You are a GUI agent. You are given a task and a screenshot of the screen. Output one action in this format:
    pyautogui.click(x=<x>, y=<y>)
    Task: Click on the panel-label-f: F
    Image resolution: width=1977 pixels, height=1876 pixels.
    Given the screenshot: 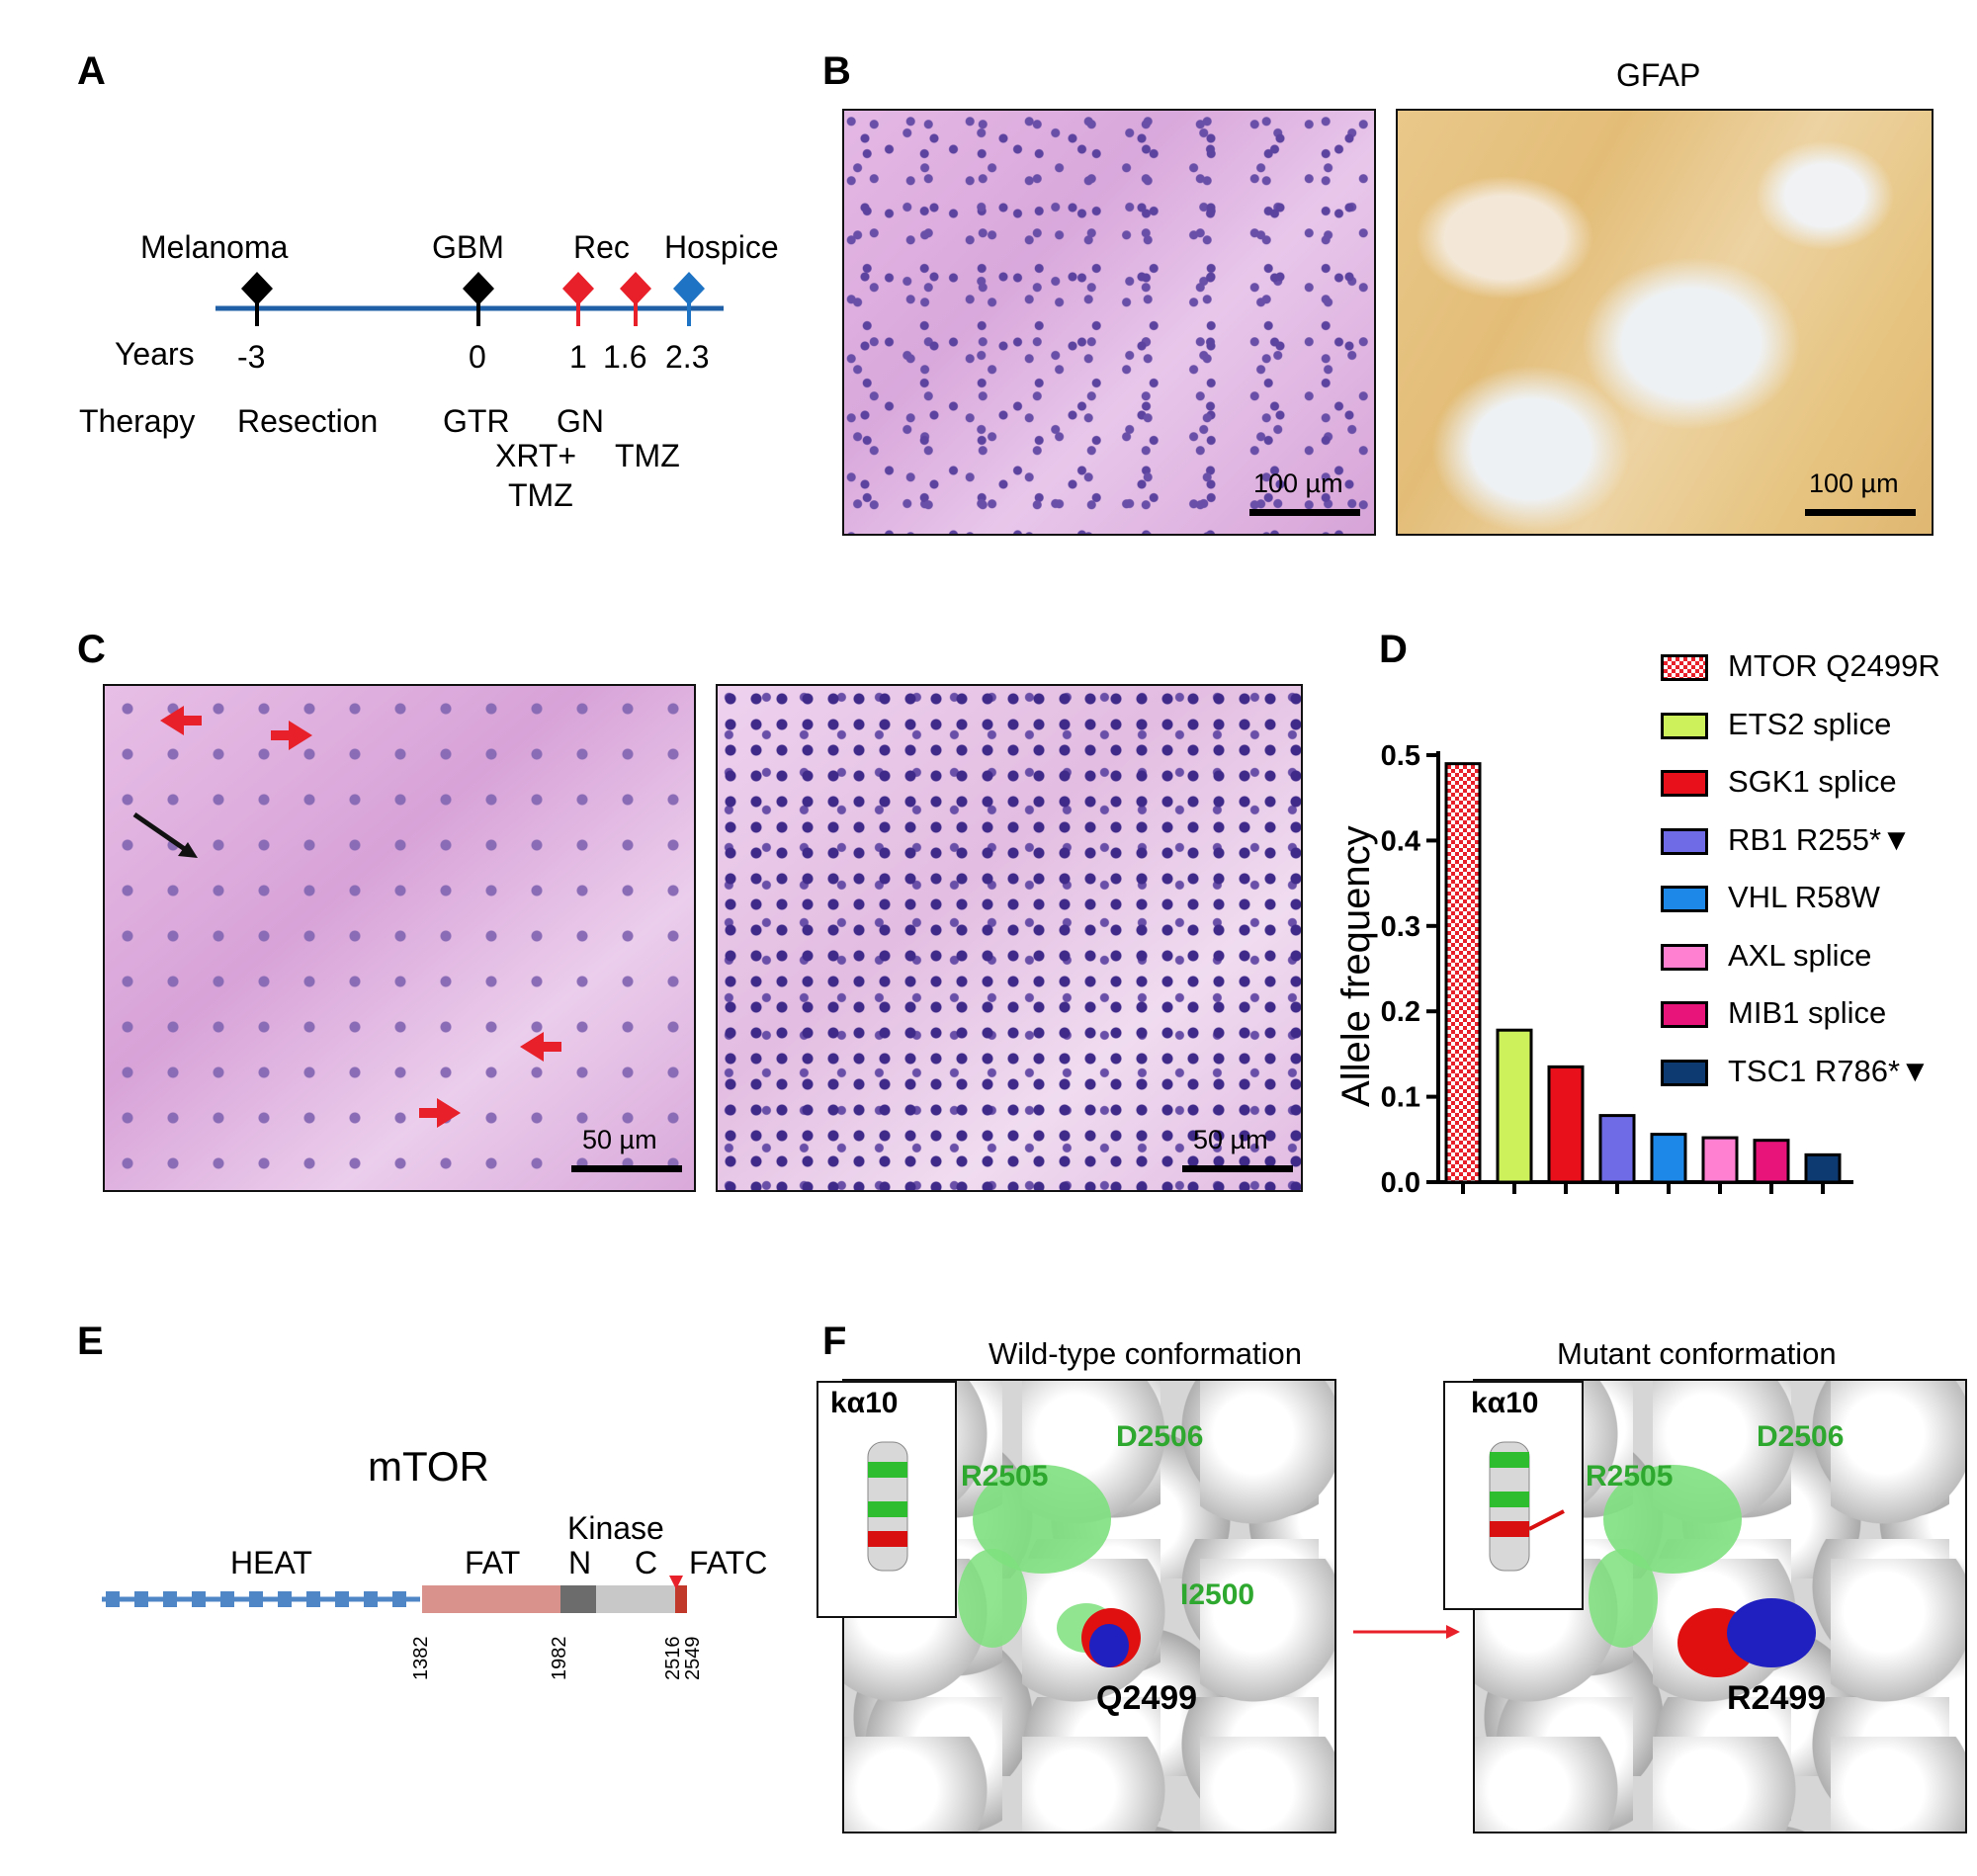 What is the action you would take?
    pyautogui.click(x=835, y=1342)
    